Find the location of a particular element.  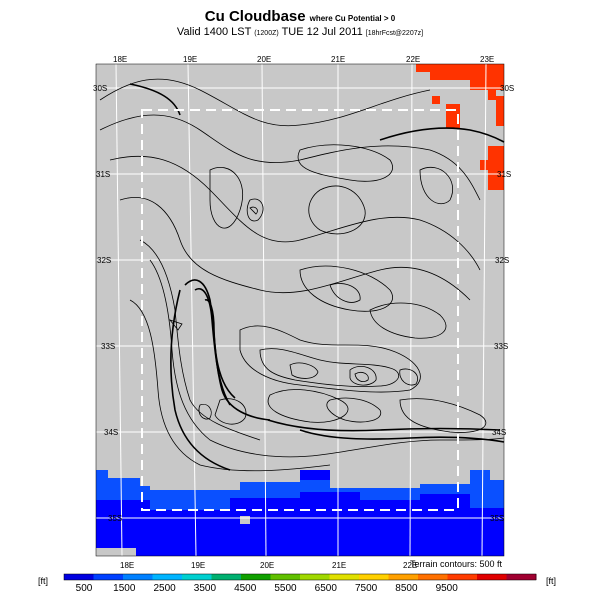

lat-labels-right: 30S 31S 32S 33S 34S 35S is located at coordinates (502, 303).